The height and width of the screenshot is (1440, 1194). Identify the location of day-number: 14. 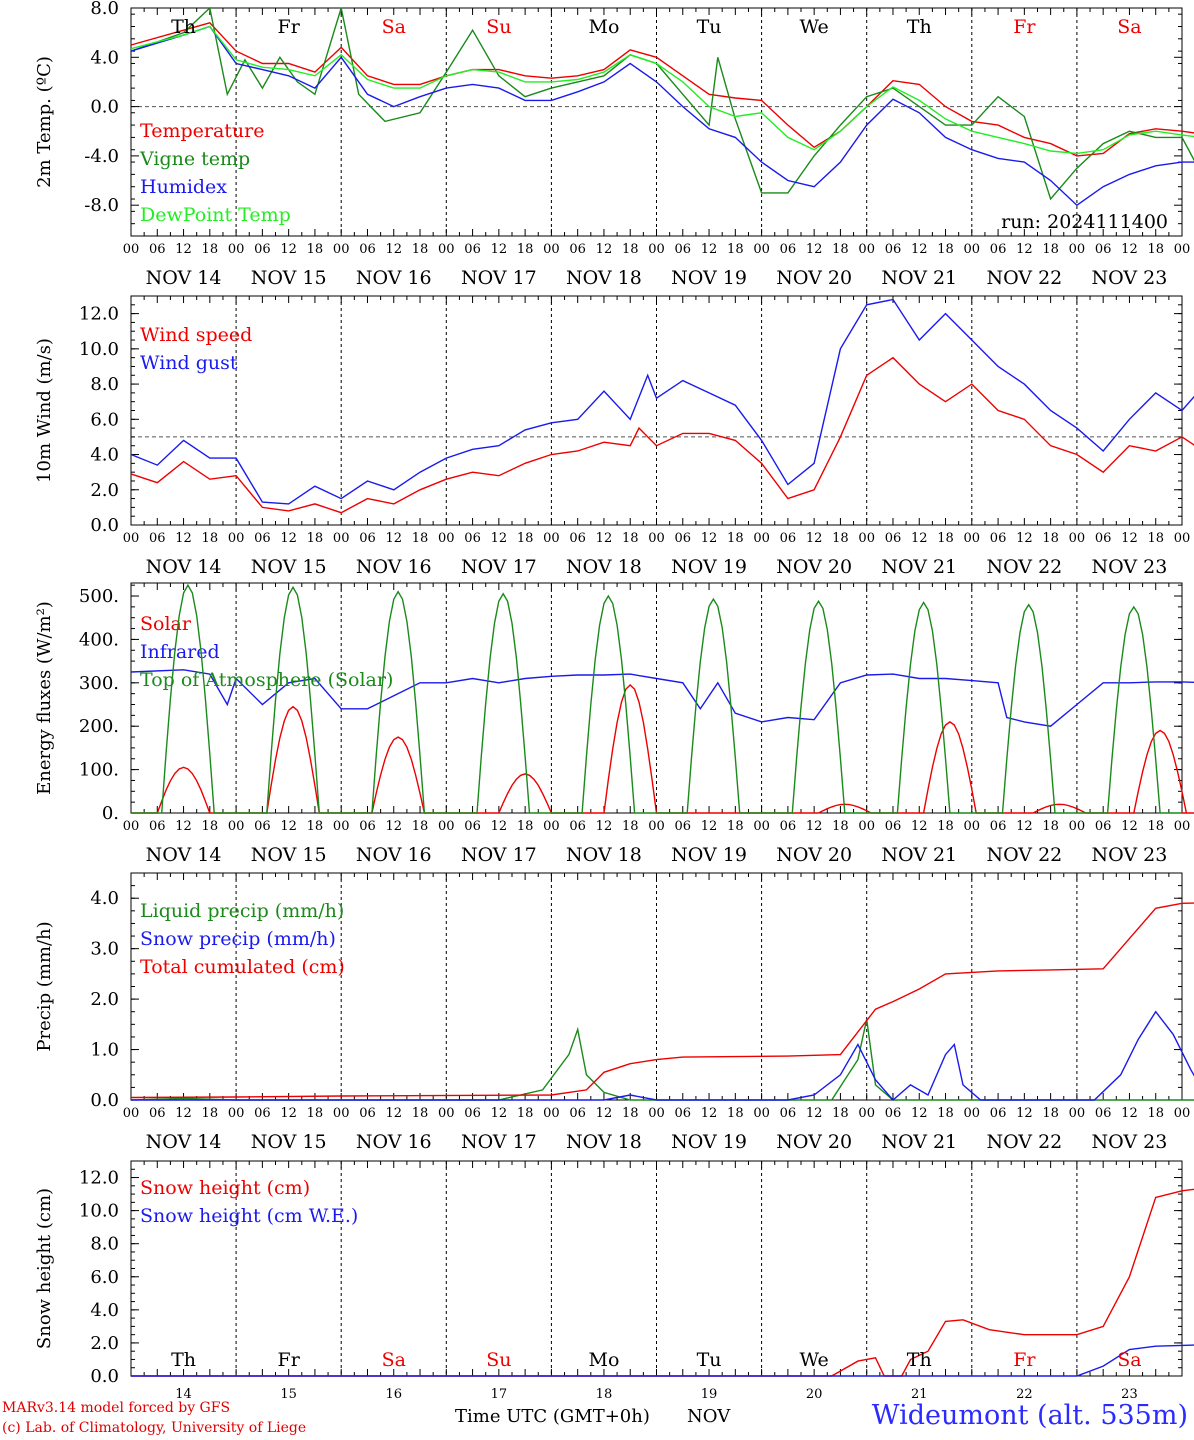
(183, 1394).